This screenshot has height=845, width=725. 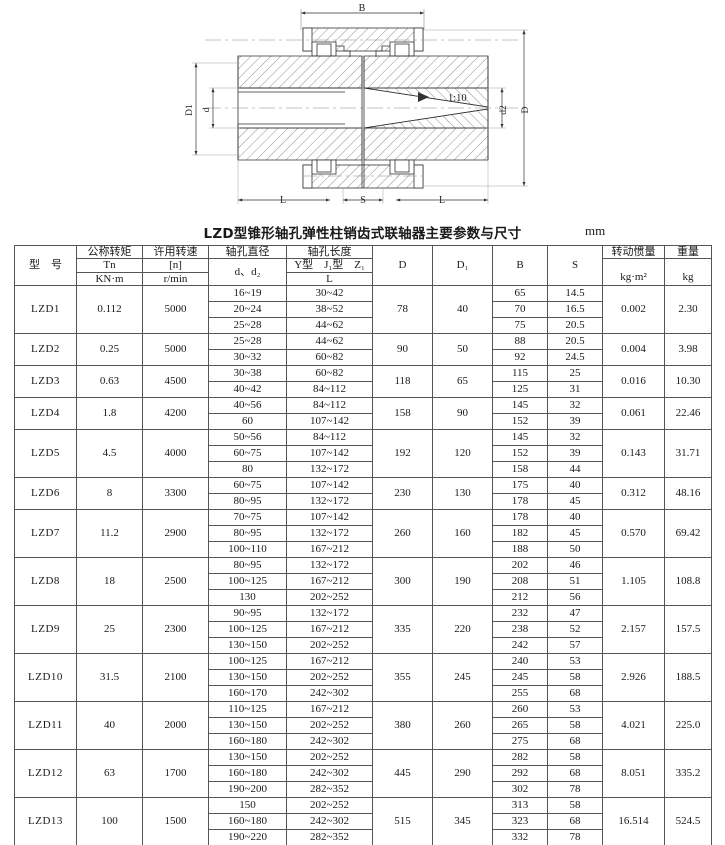 What do you see at coordinates (688, 677) in the screenshot?
I see `cell-weight: 188.5` at bounding box center [688, 677].